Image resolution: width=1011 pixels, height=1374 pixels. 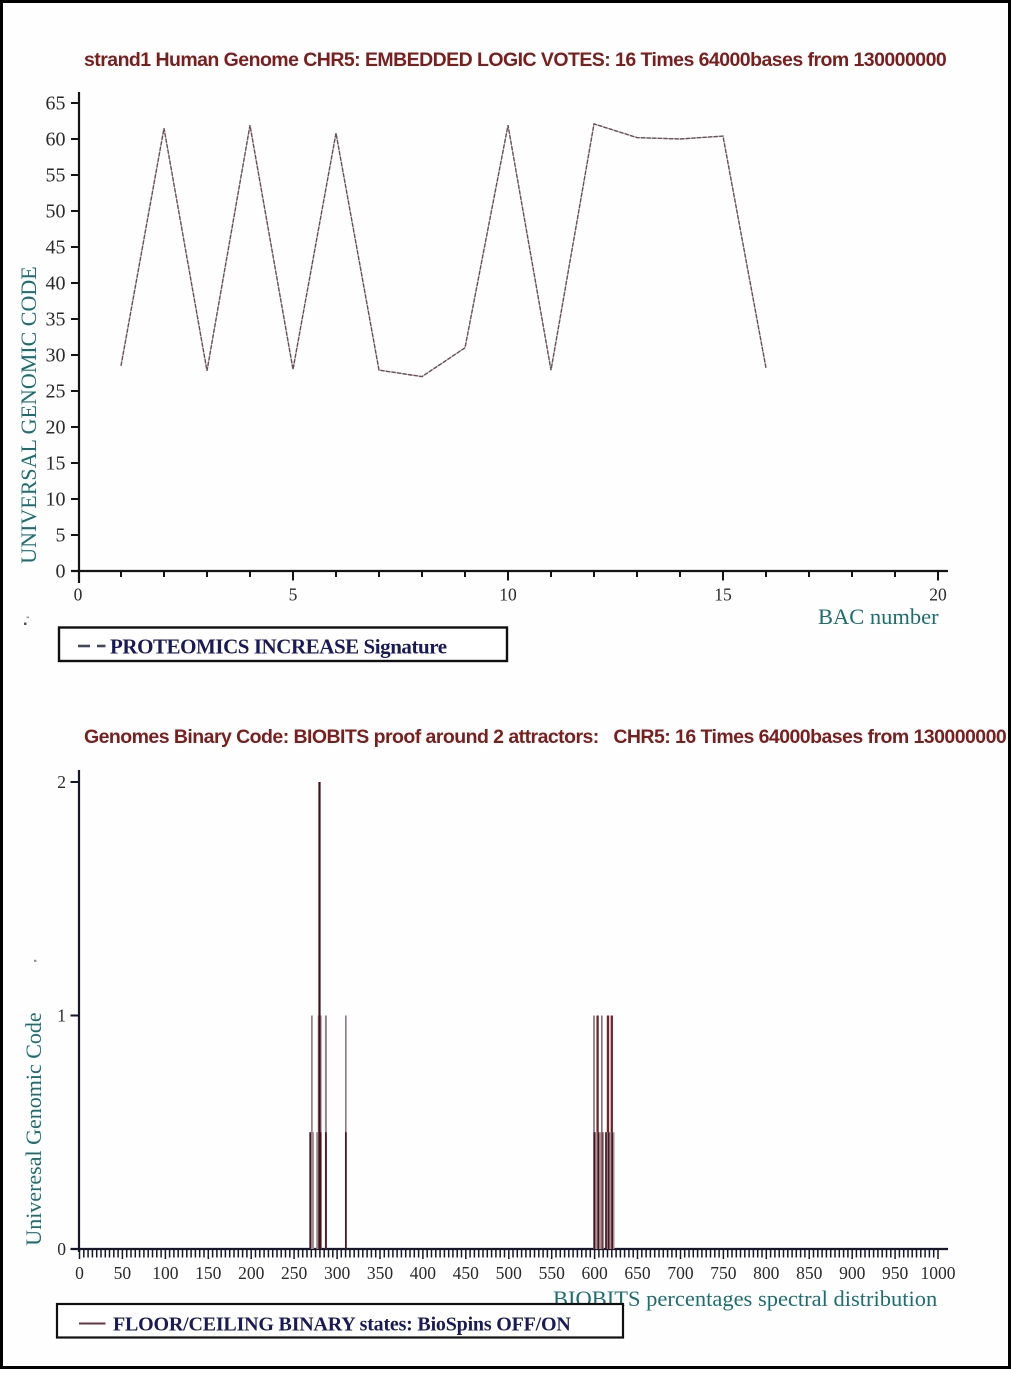 What do you see at coordinates (594, 1273) in the screenshot?
I see `svg-text: 600` at bounding box center [594, 1273].